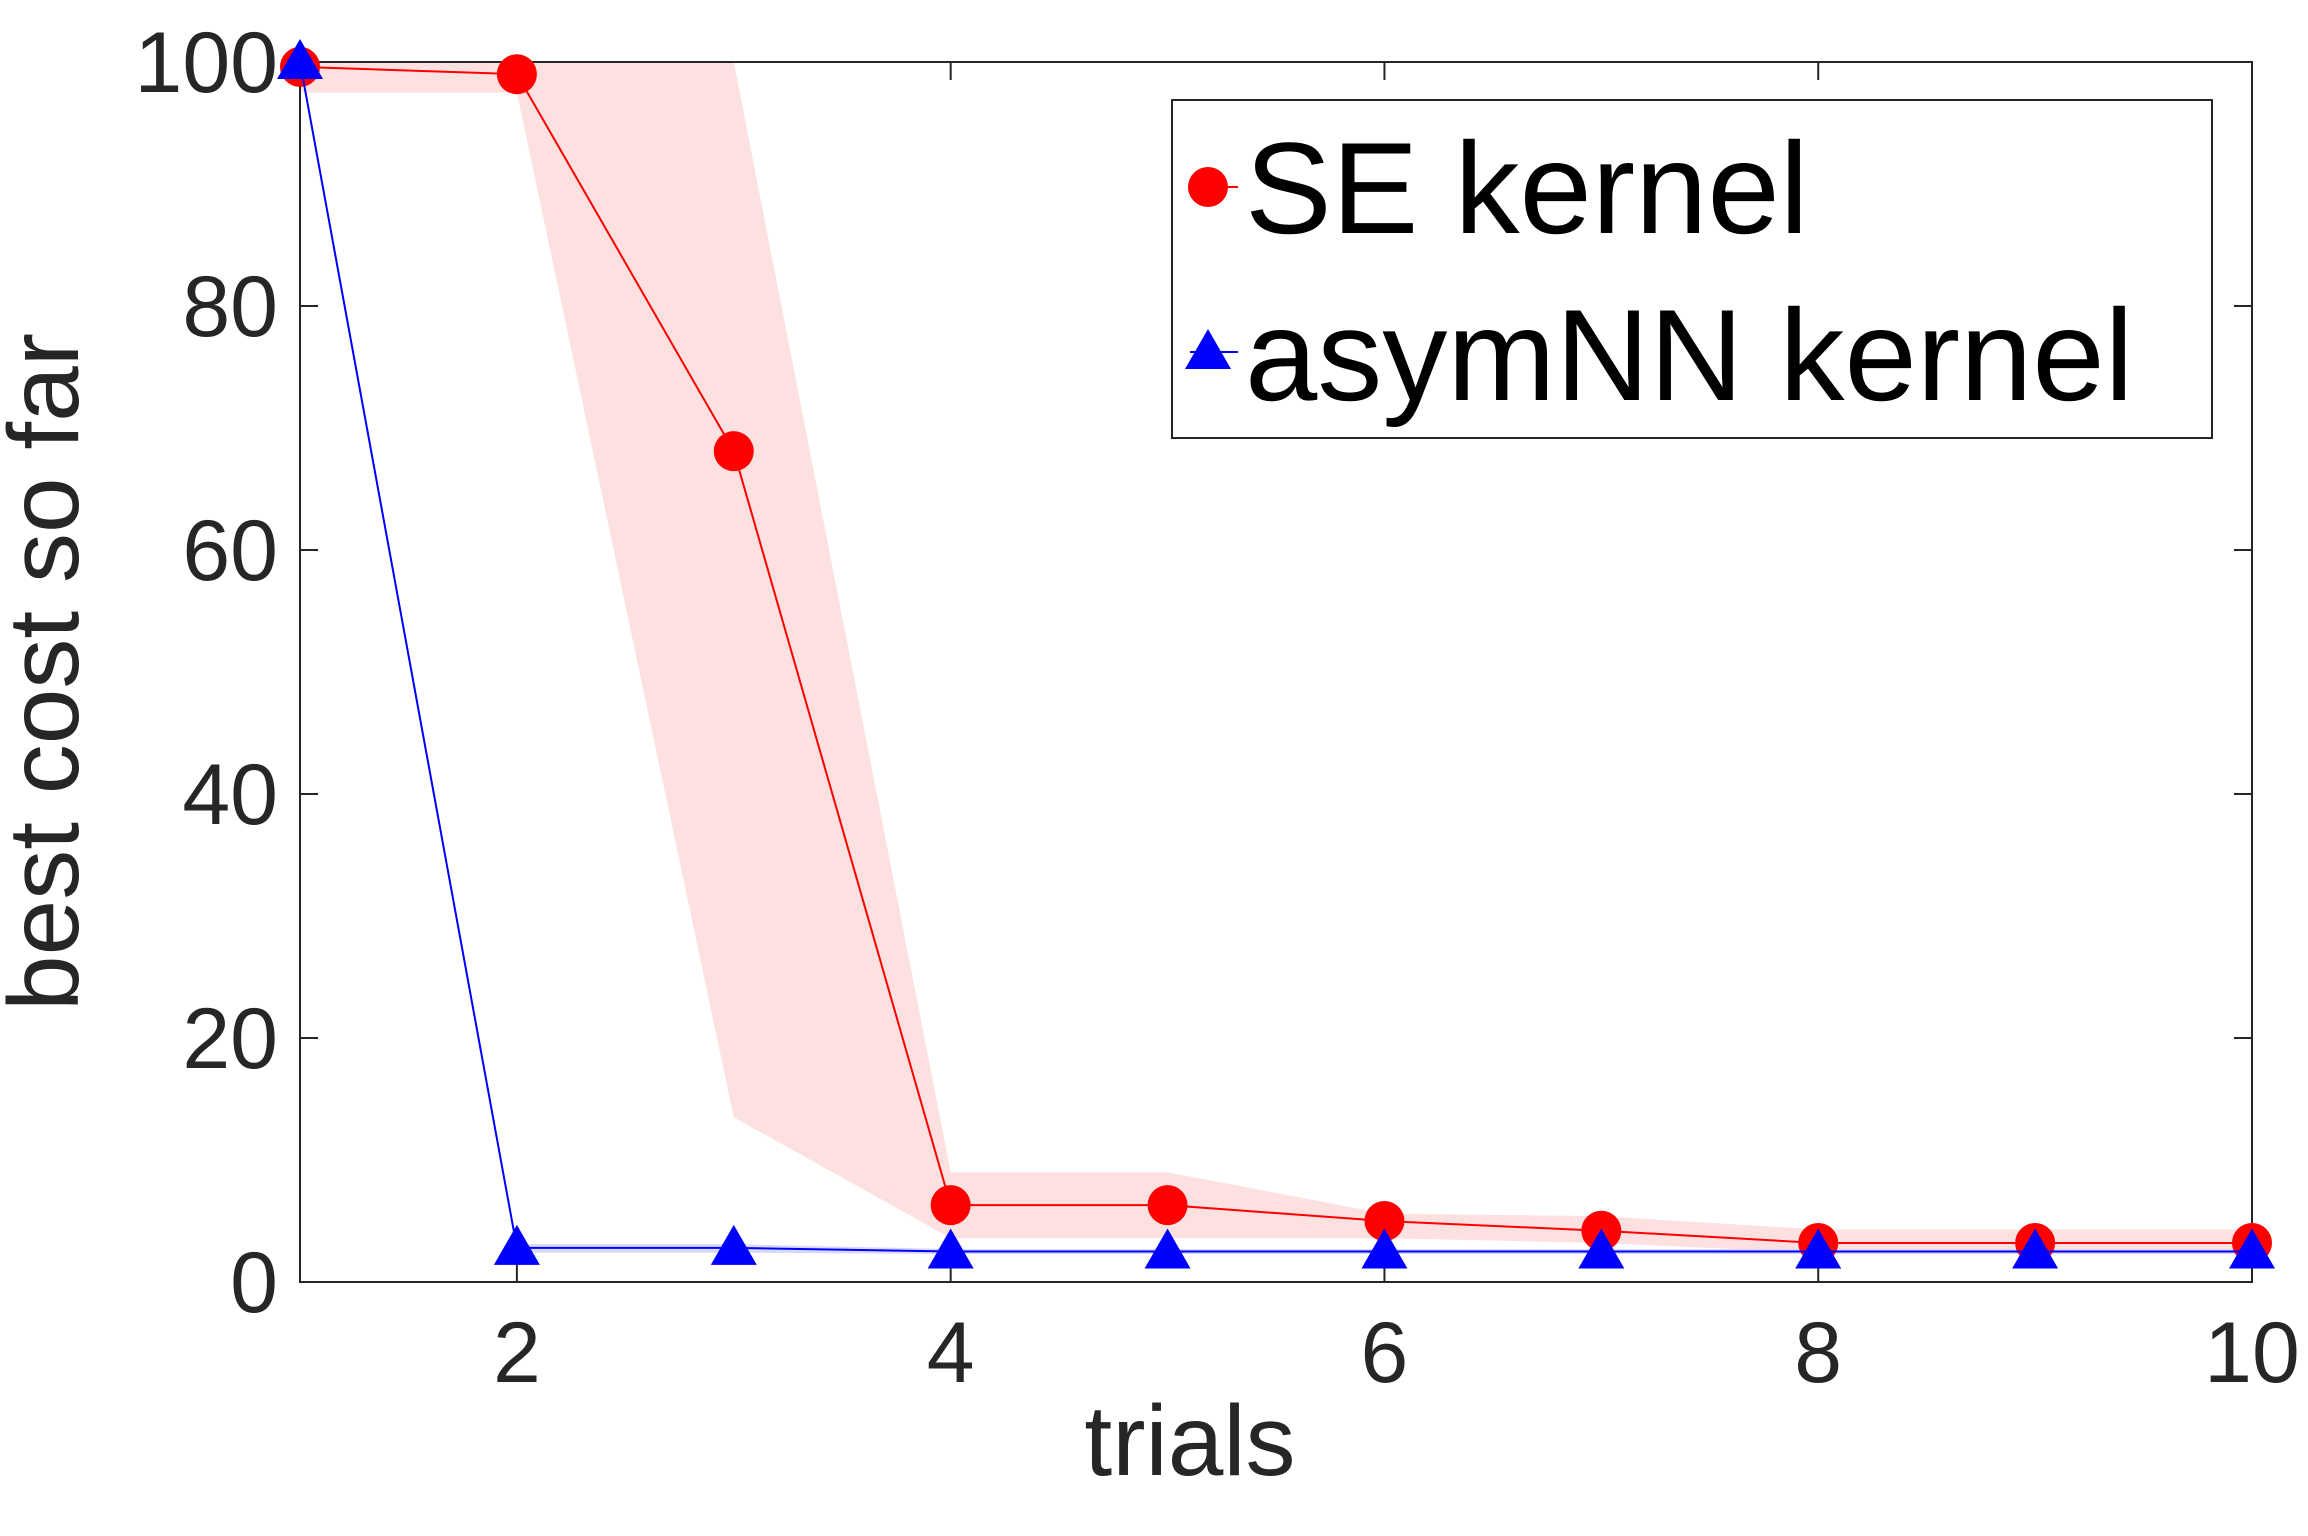  I want to click on y-tick-label-3: 60, so click(230, 551).